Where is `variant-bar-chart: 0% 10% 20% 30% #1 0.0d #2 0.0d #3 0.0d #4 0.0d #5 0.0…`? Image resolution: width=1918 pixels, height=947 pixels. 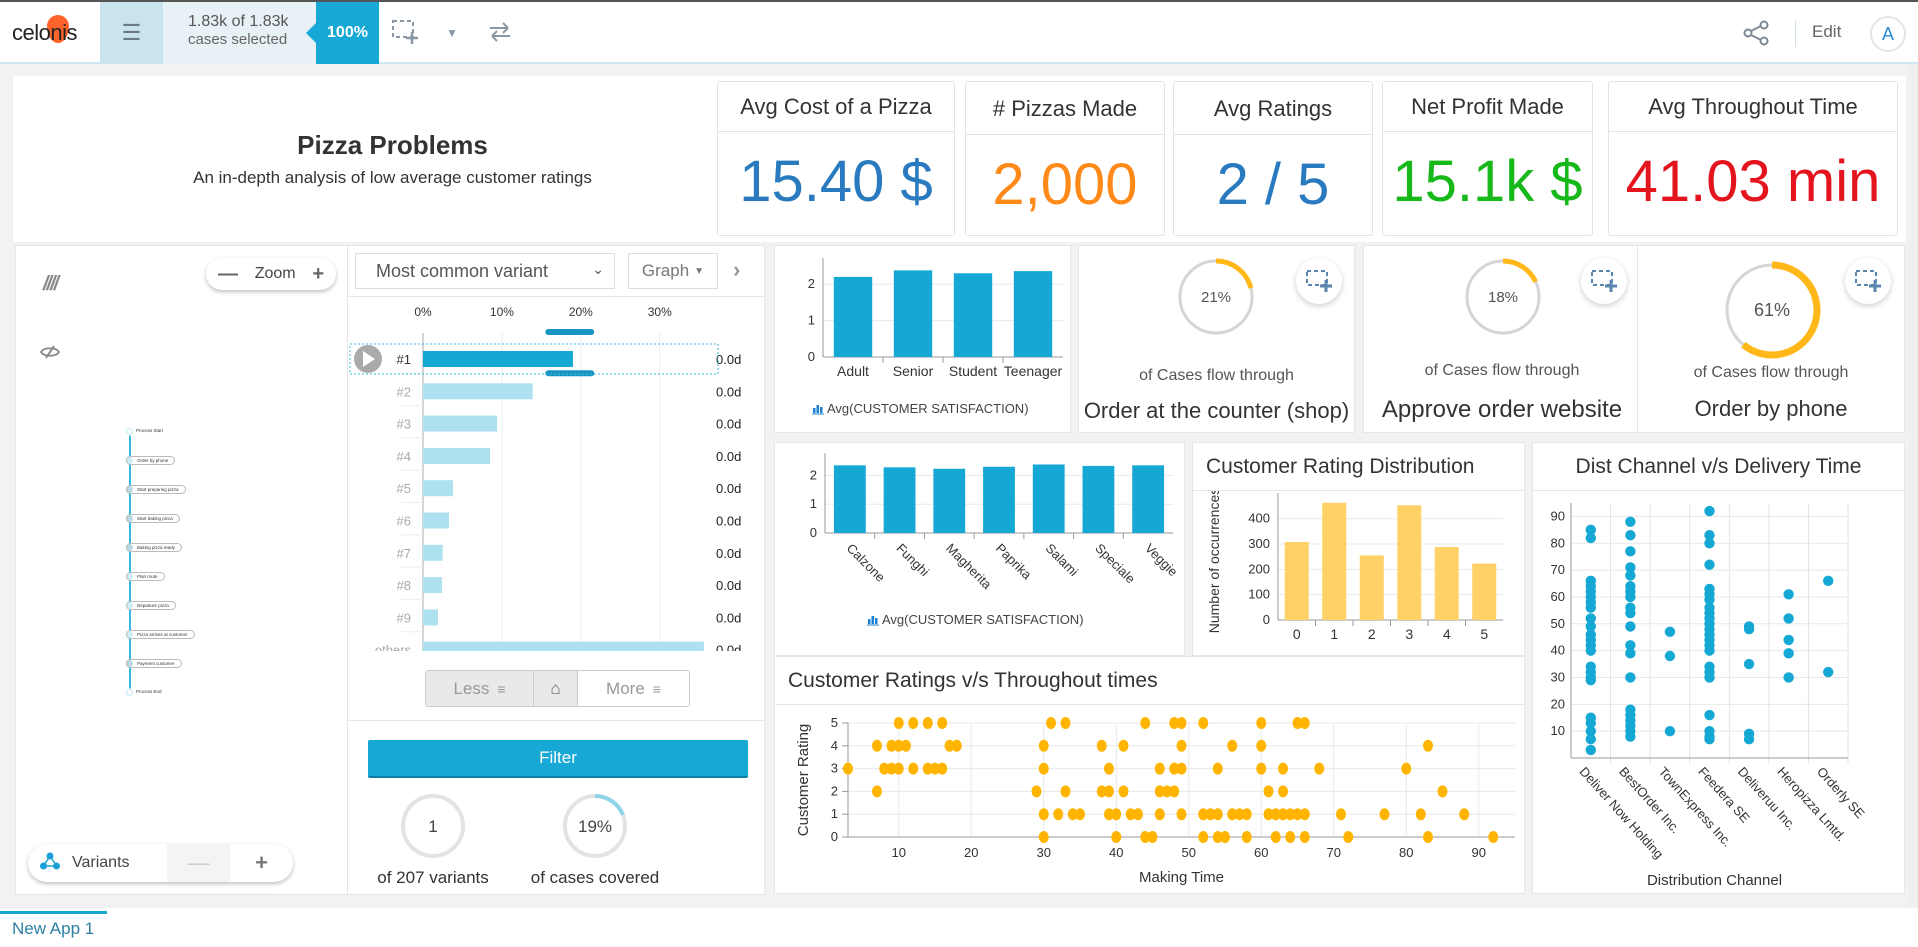 variant-bar-chart: 0% 10% 20% 30% #1 0.0d #2 0.0d #3 0.0d #4 0.0d #5 0.0… is located at coordinates (556, 476).